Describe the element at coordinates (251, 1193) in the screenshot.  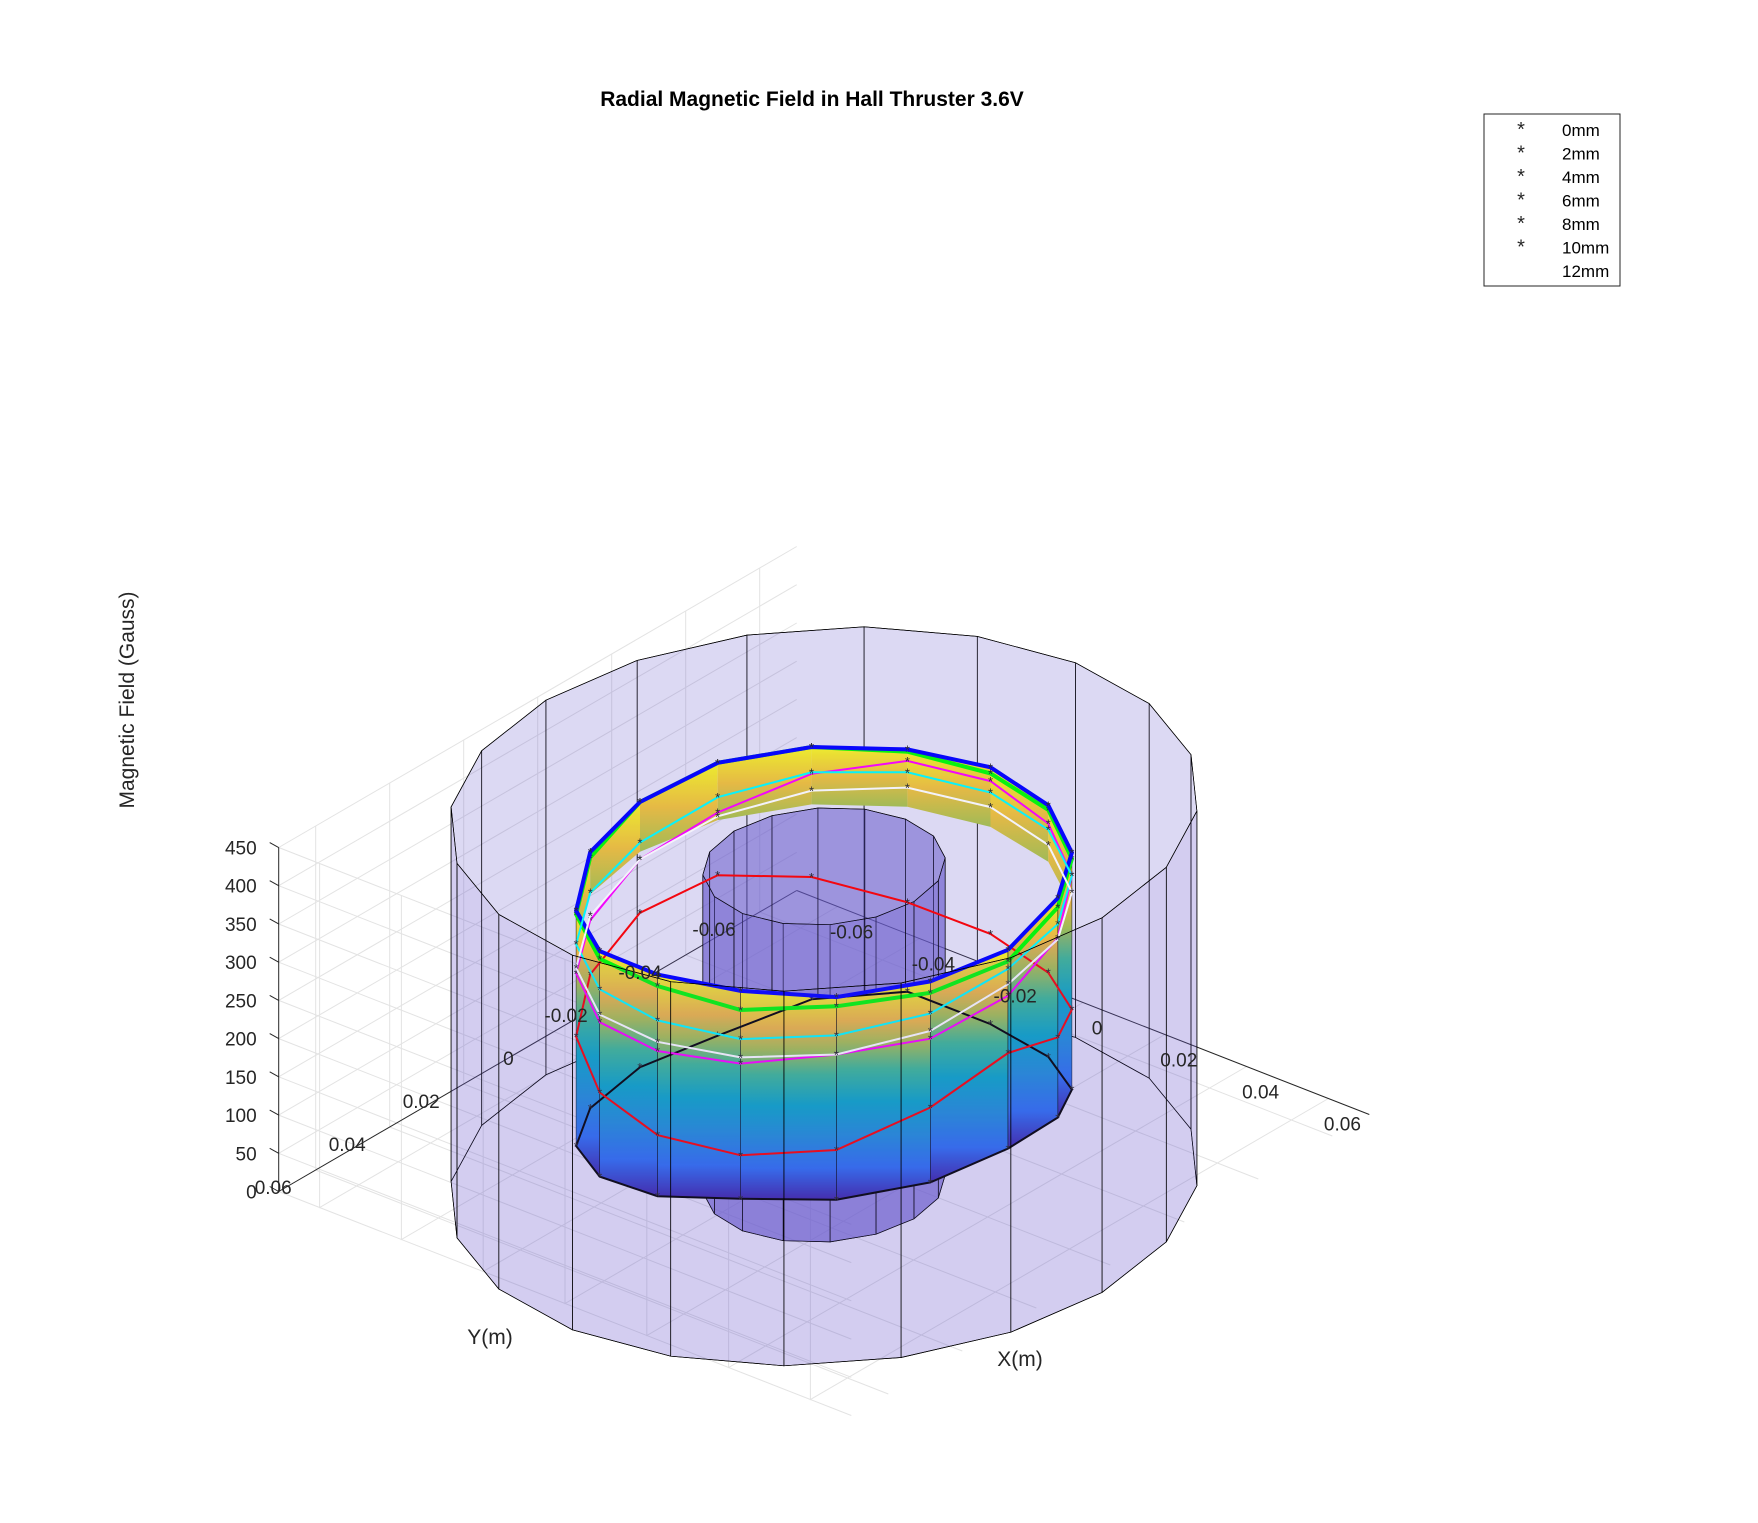
I see `z-tick-label: 0` at that location.